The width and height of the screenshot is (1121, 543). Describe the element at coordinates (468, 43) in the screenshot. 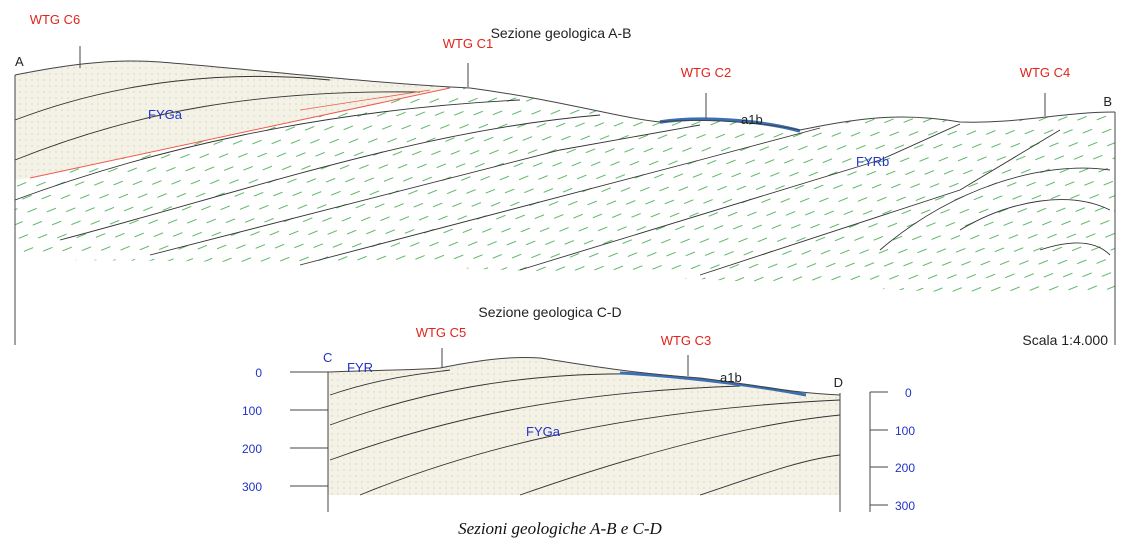

I see `turbine-label: WTG C1` at that location.